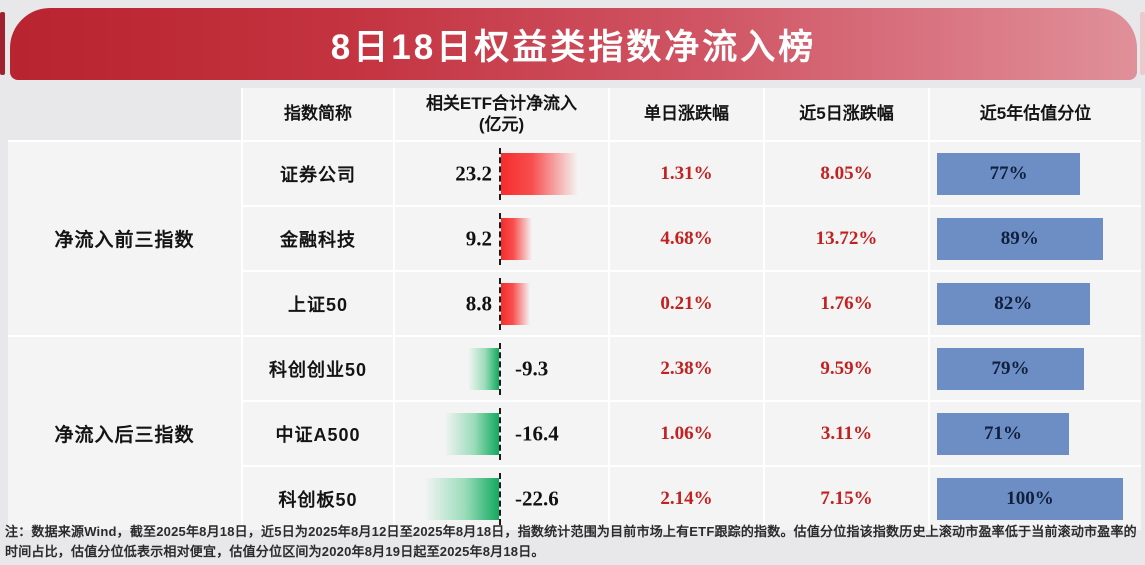 This screenshot has height=565, width=1145. What do you see at coordinates (318, 238) in the screenshot?
I see `index-name: 金融科技` at bounding box center [318, 238].